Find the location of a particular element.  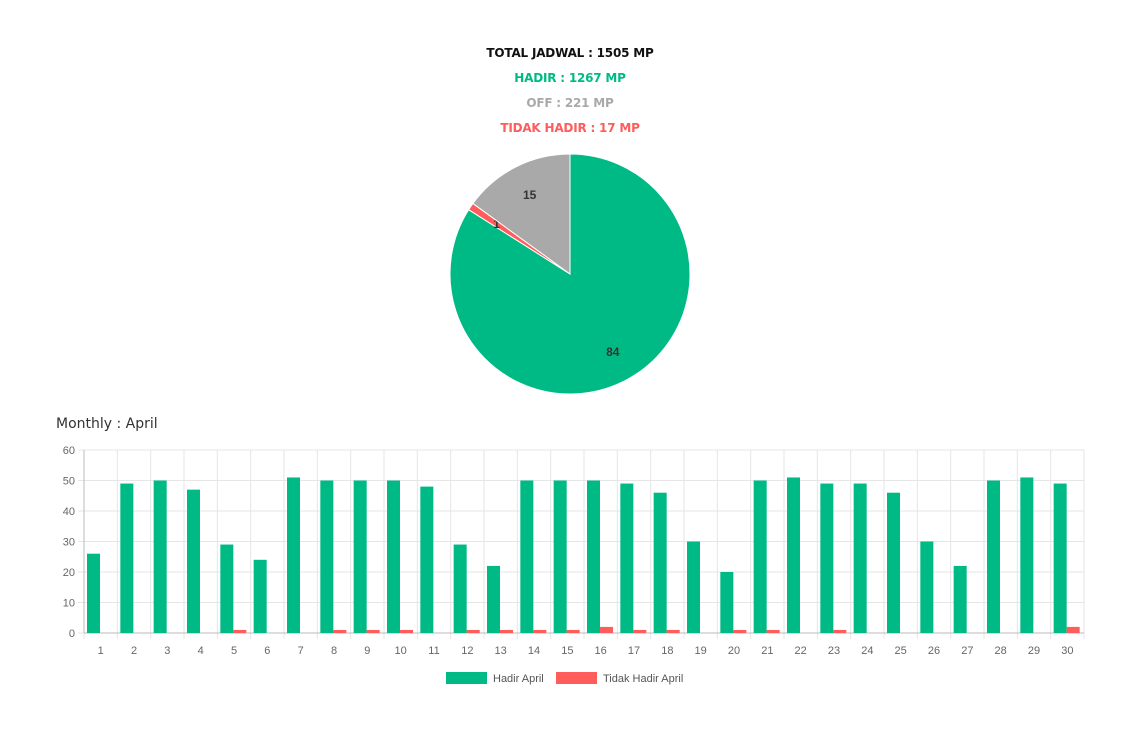

x-tick-label: 9 is located at coordinates (367, 651).